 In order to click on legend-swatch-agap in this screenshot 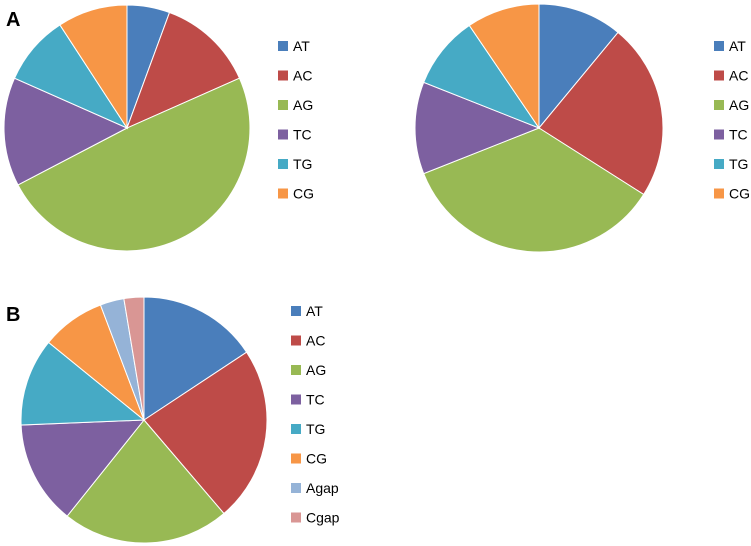, I will do `click(296, 488)`.